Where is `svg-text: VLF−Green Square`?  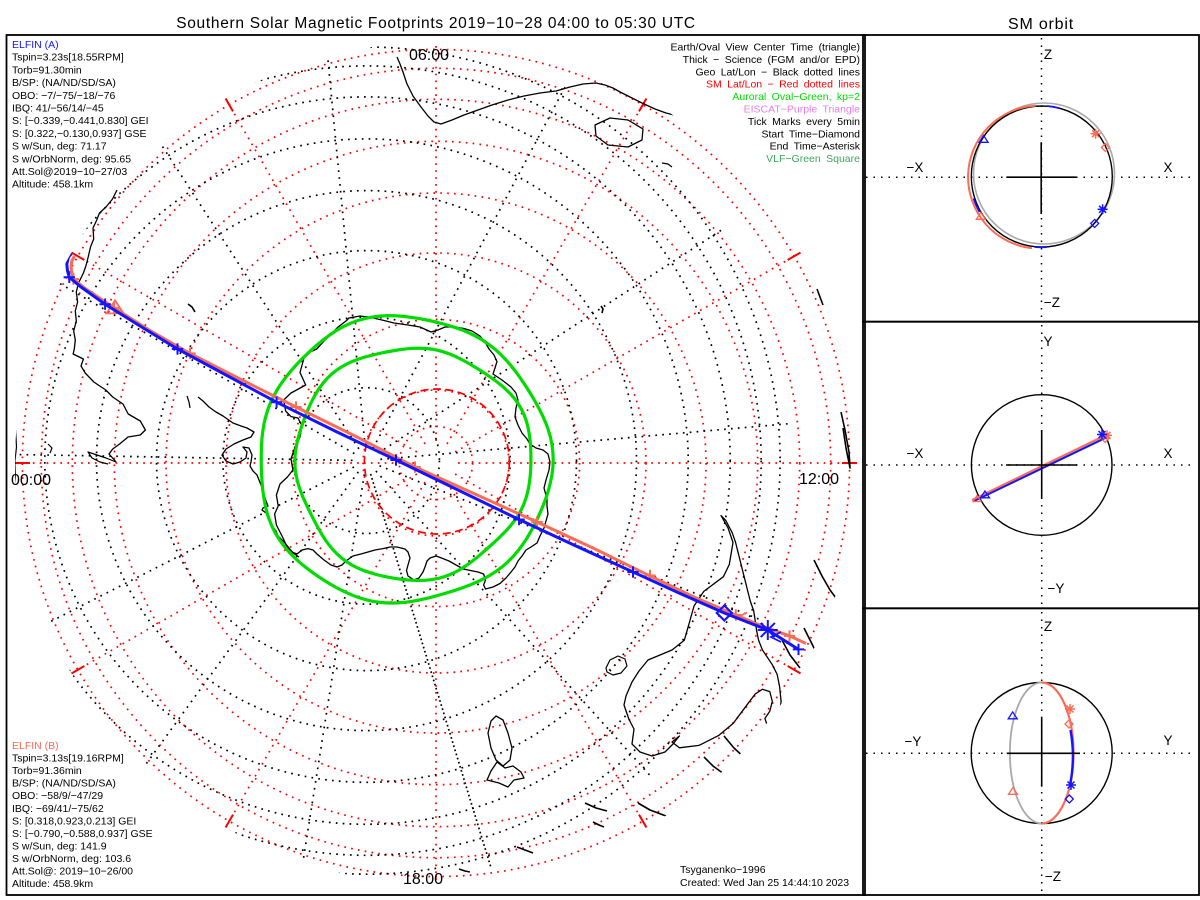 svg-text: VLF−Green Square is located at coordinates (813, 159).